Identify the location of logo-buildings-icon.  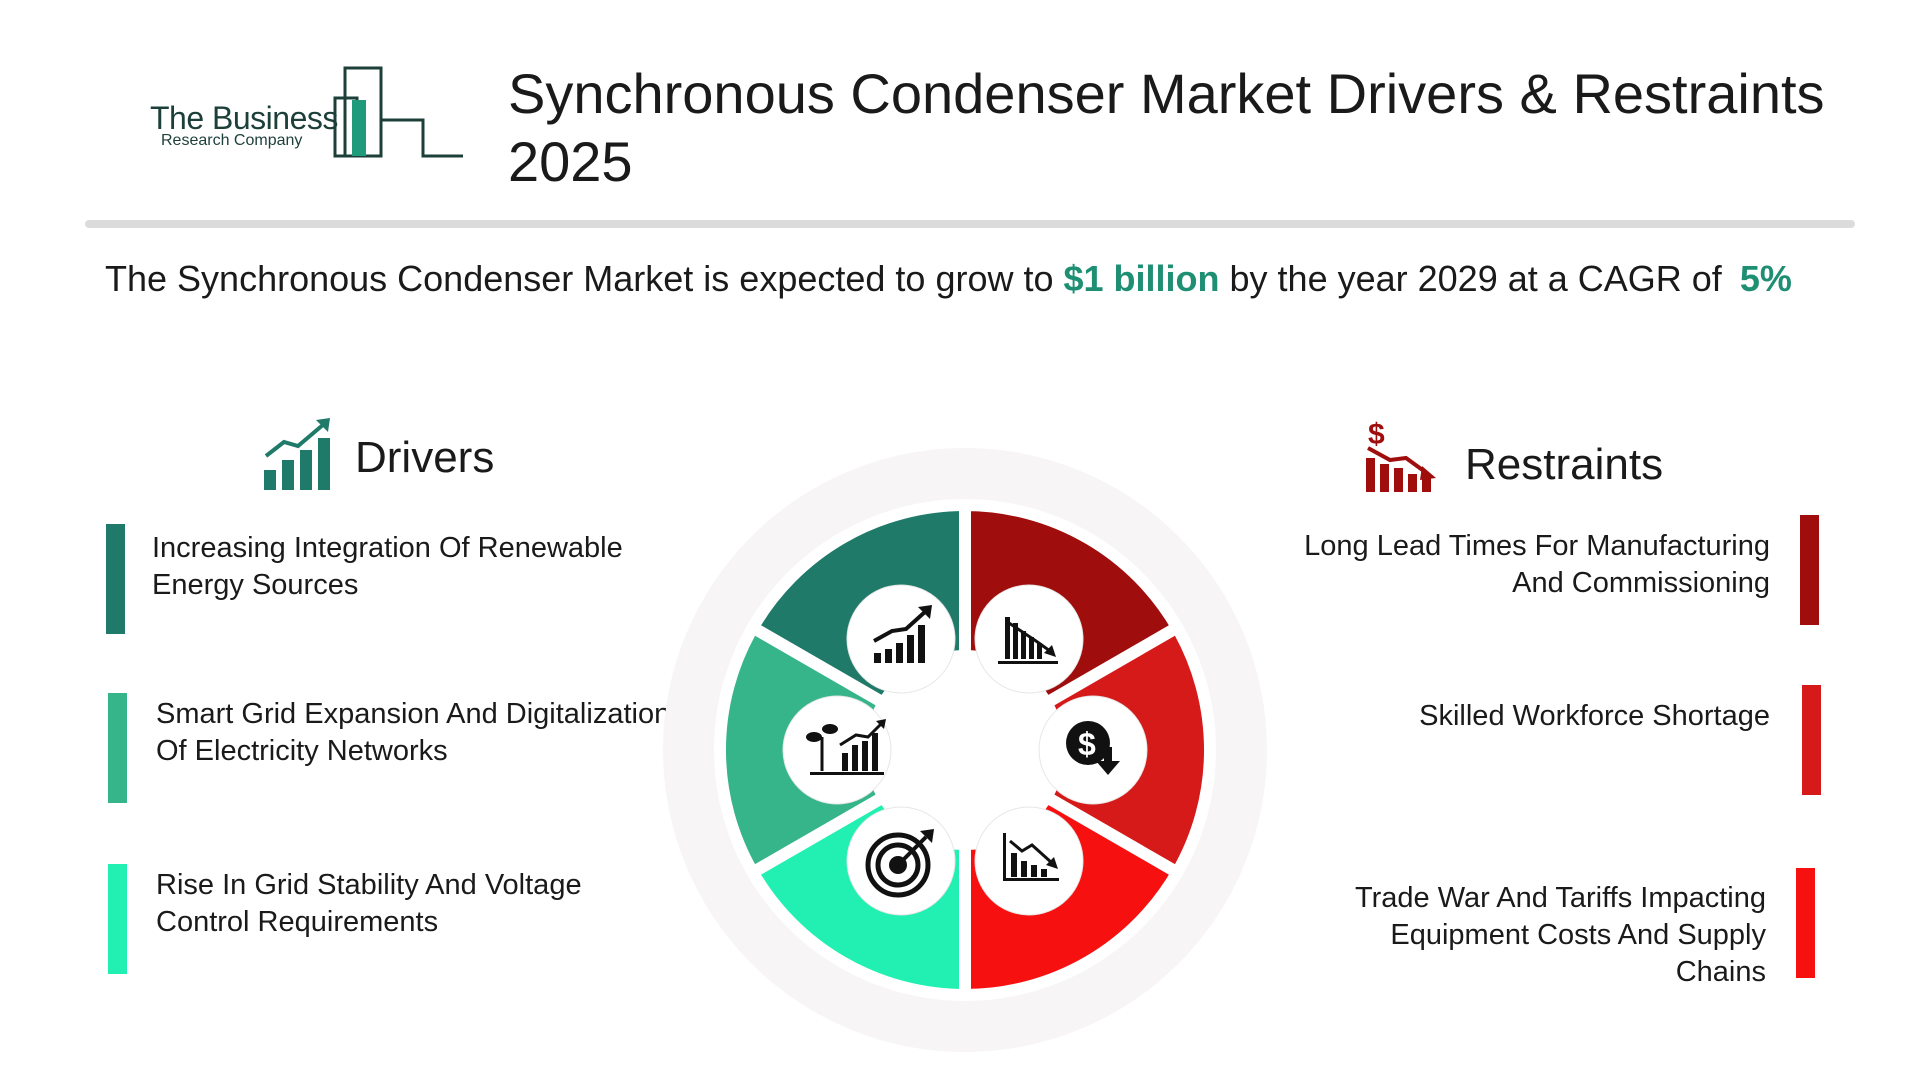
(398, 112).